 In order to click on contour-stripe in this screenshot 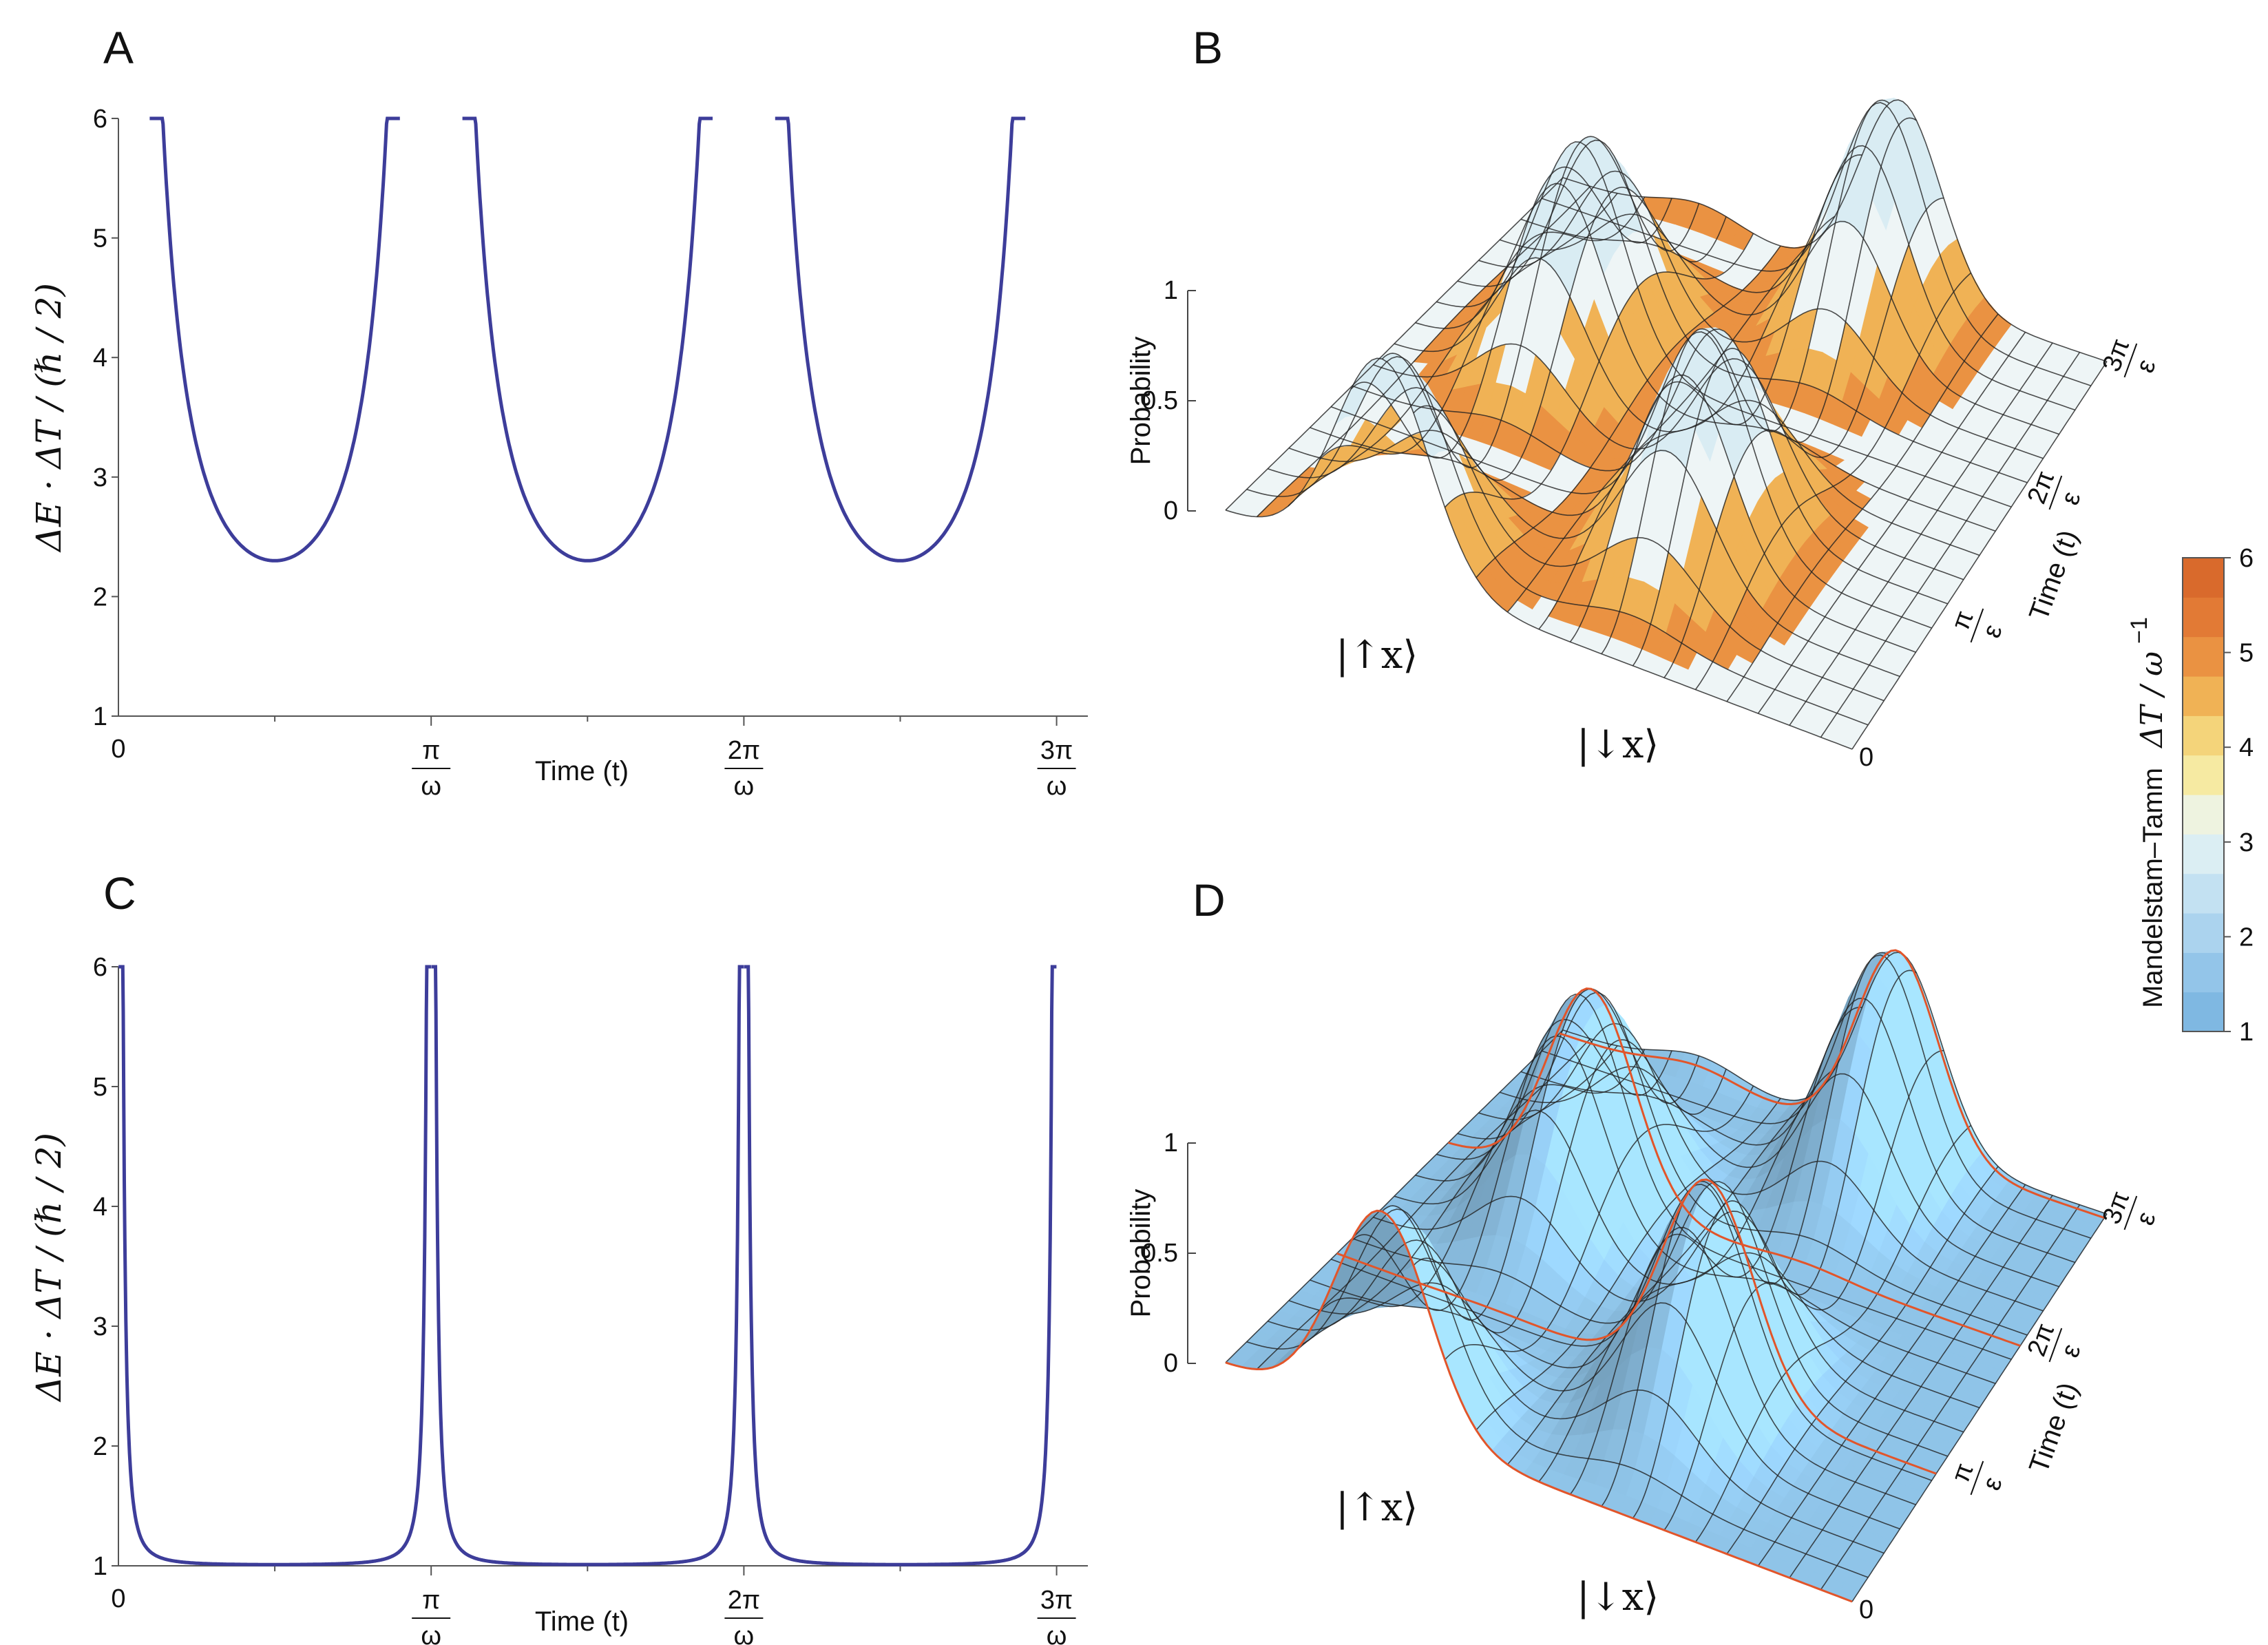, I will do `click(1832, 1084)`.